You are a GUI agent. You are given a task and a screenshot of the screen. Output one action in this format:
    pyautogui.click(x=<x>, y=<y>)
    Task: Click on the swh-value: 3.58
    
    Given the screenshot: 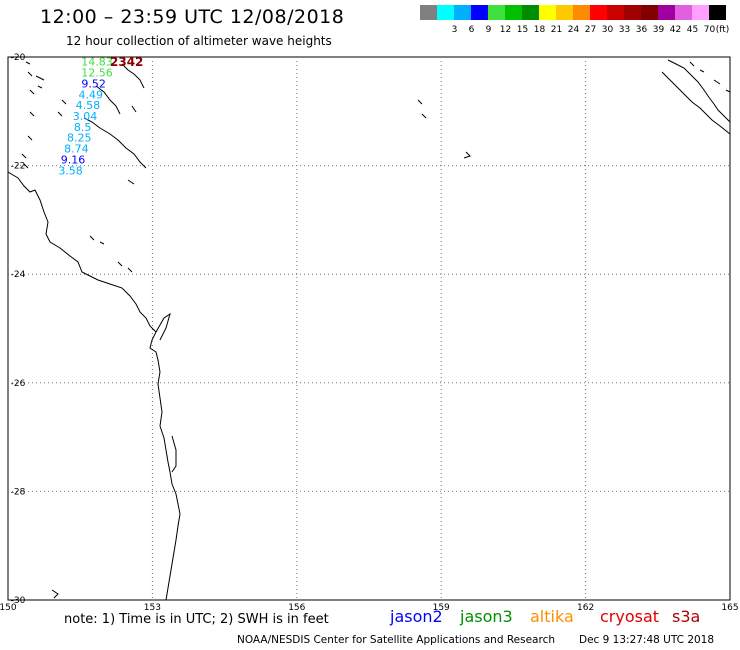 What is the action you would take?
    pyautogui.click(x=70, y=170)
    